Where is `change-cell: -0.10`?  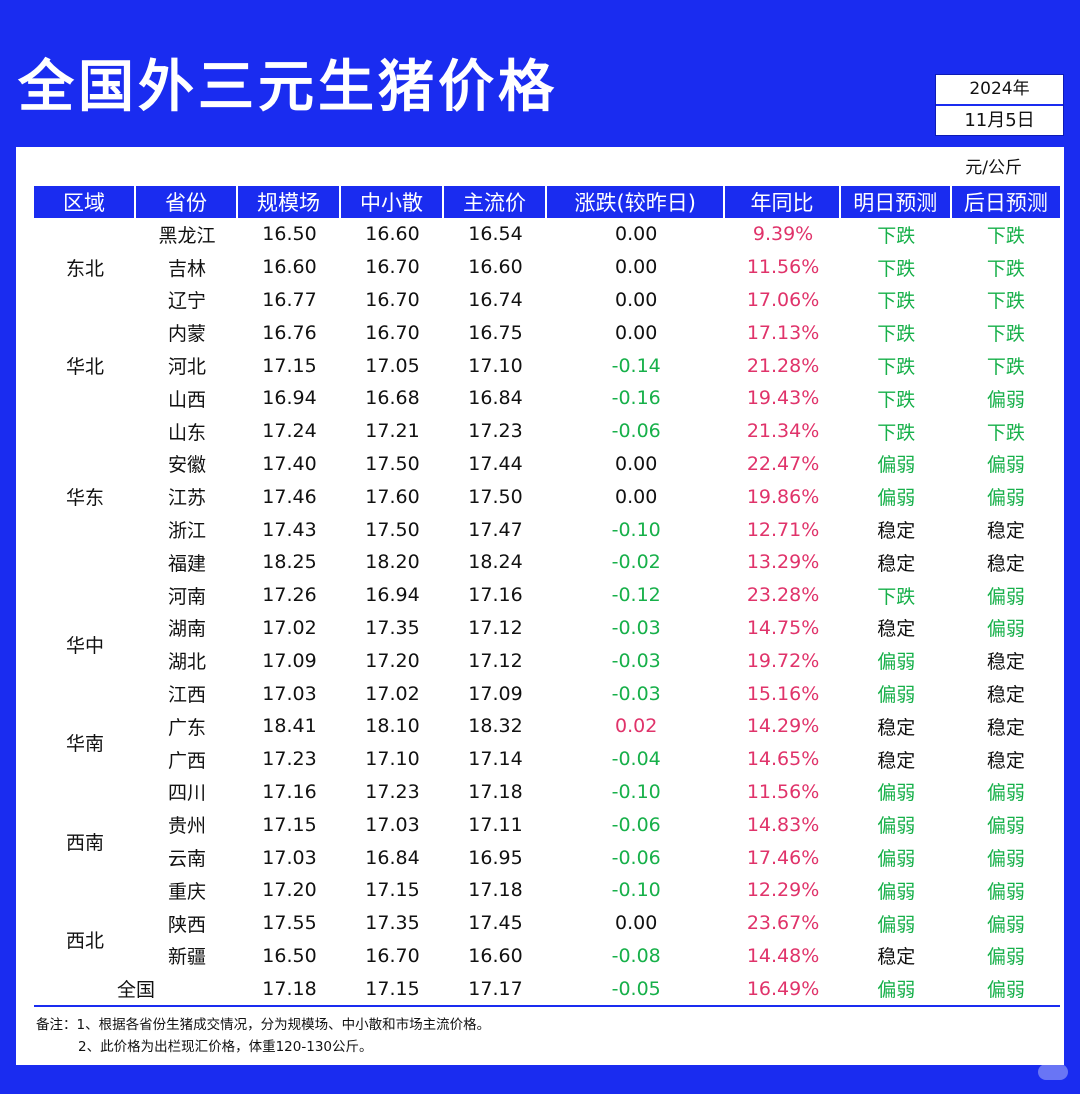
change-cell: -0.10 is located at coordinates (636, 890).